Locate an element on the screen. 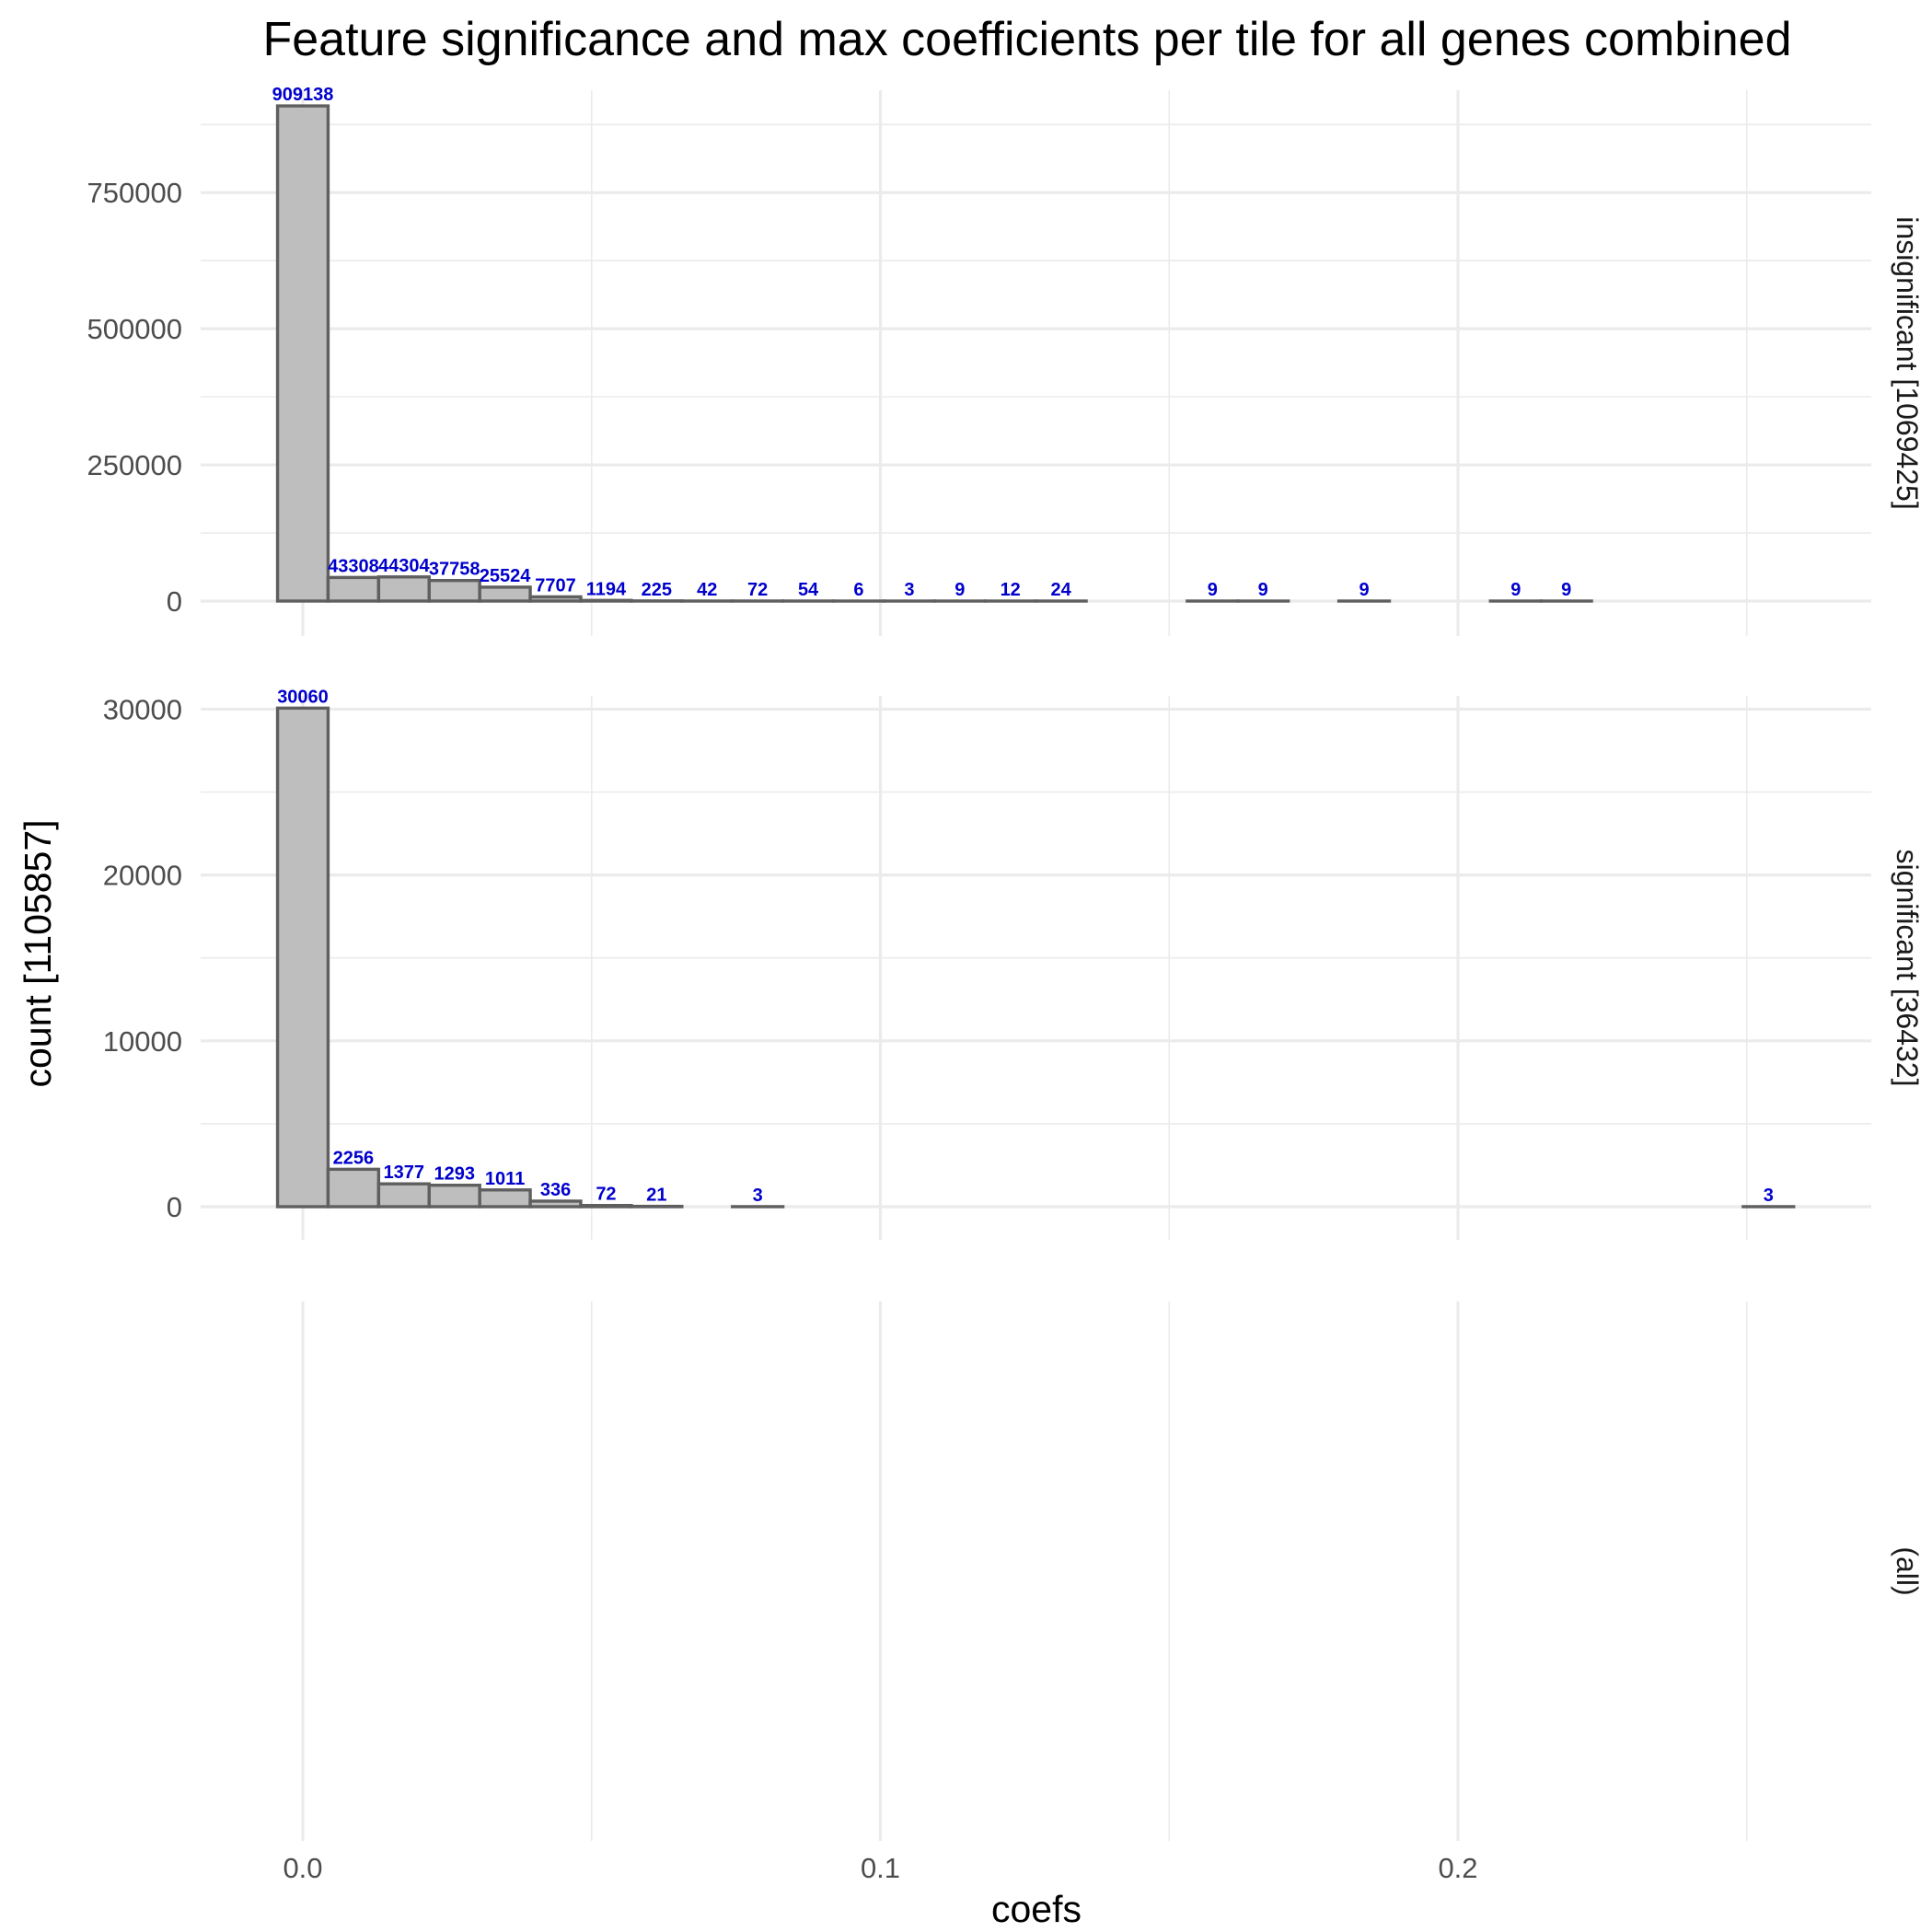 The image size is (1932, 1932). bar-count-label: 30060 is located at coordinates (303, 697).